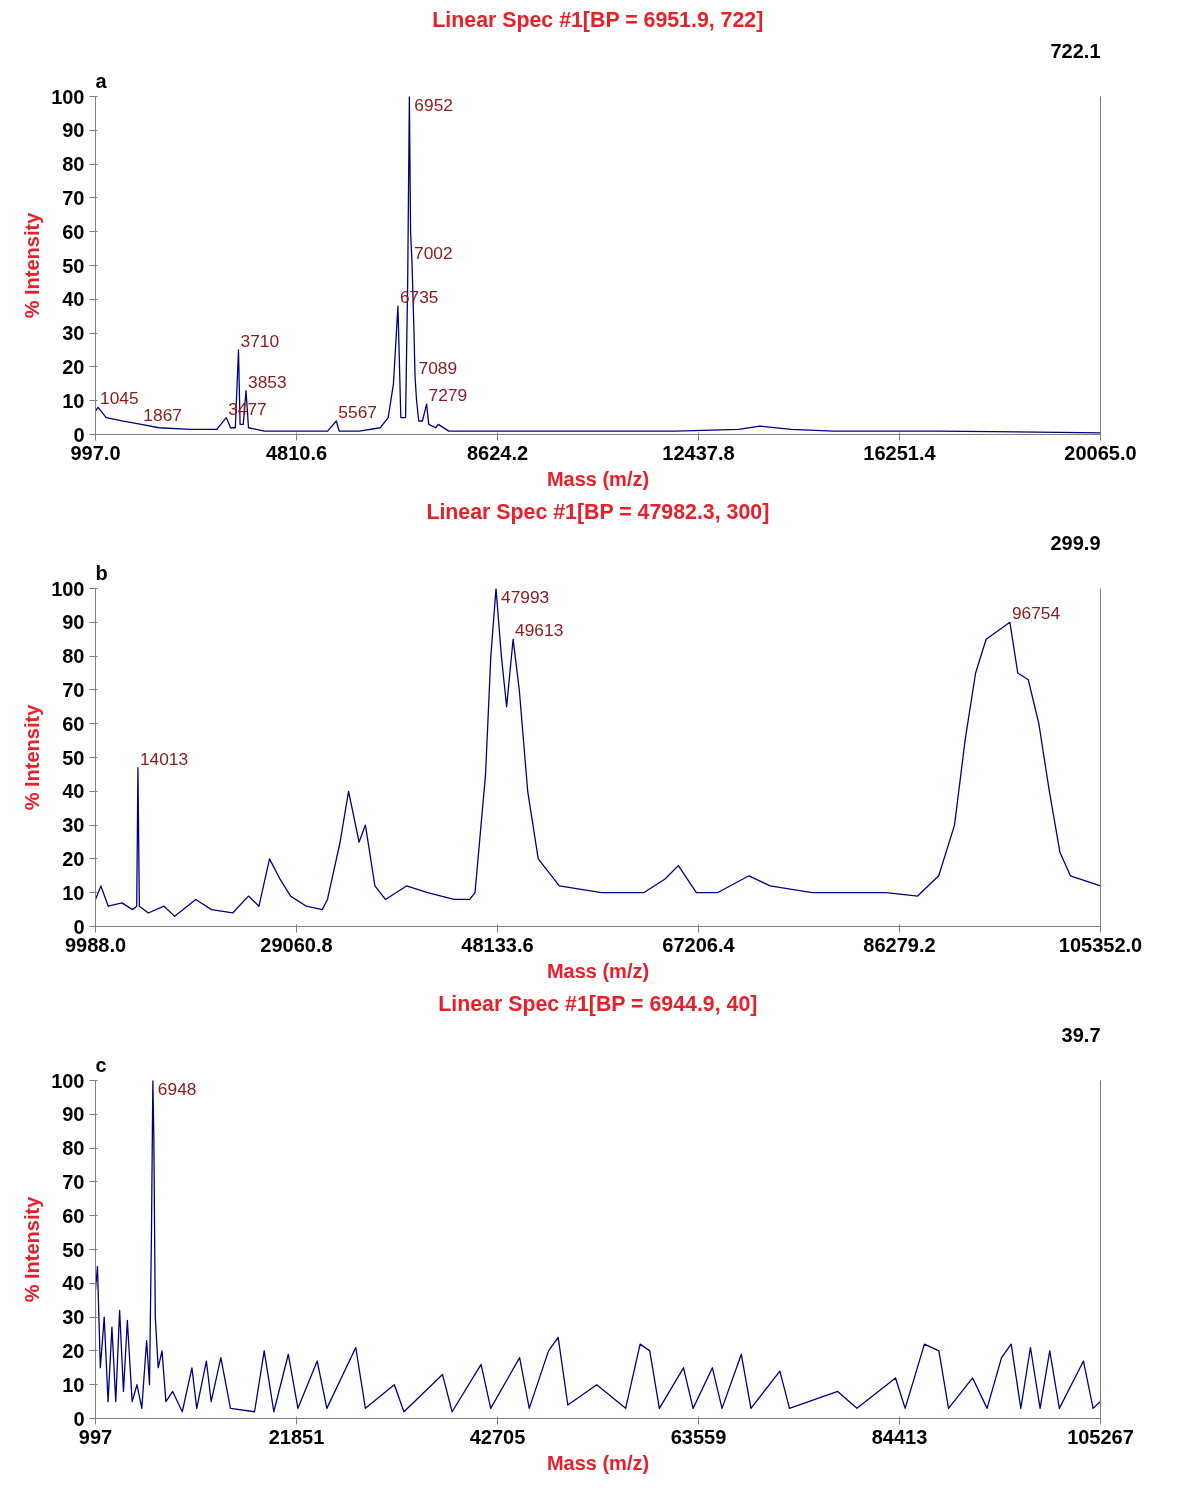  Describe the element at coordinates (433, 104) in the screenshot. I see `annotation: 6952` at that location.